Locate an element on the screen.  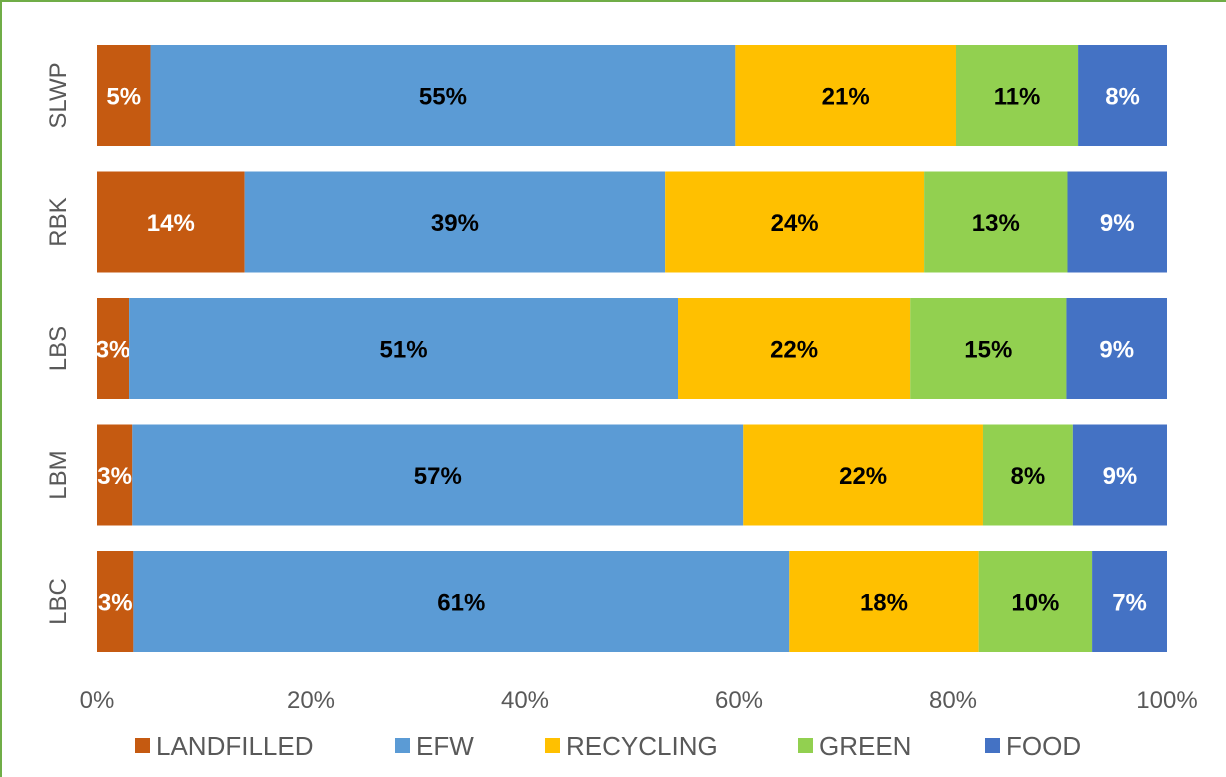
data-label: 7% is located at coordinates (1129, 603).